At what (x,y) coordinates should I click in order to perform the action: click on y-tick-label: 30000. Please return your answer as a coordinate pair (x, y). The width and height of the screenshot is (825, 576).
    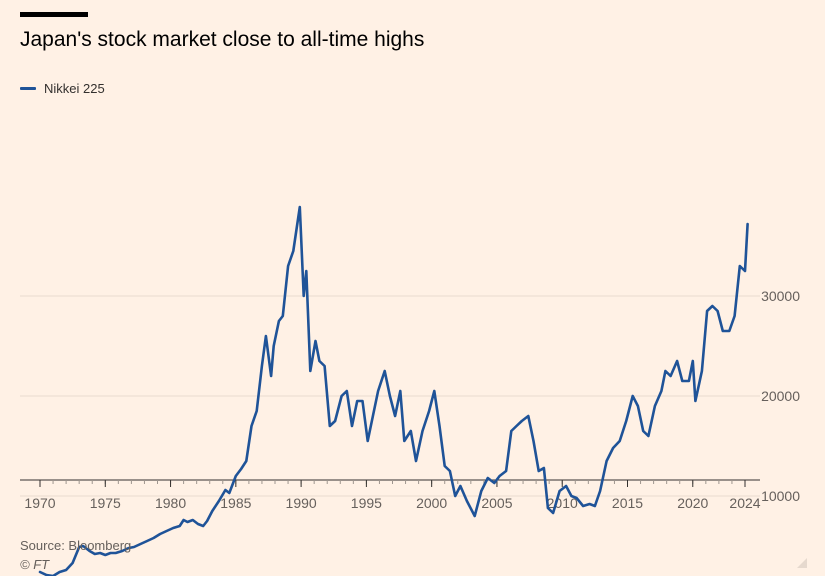
    Looking at the image, I should click on (780, 296).